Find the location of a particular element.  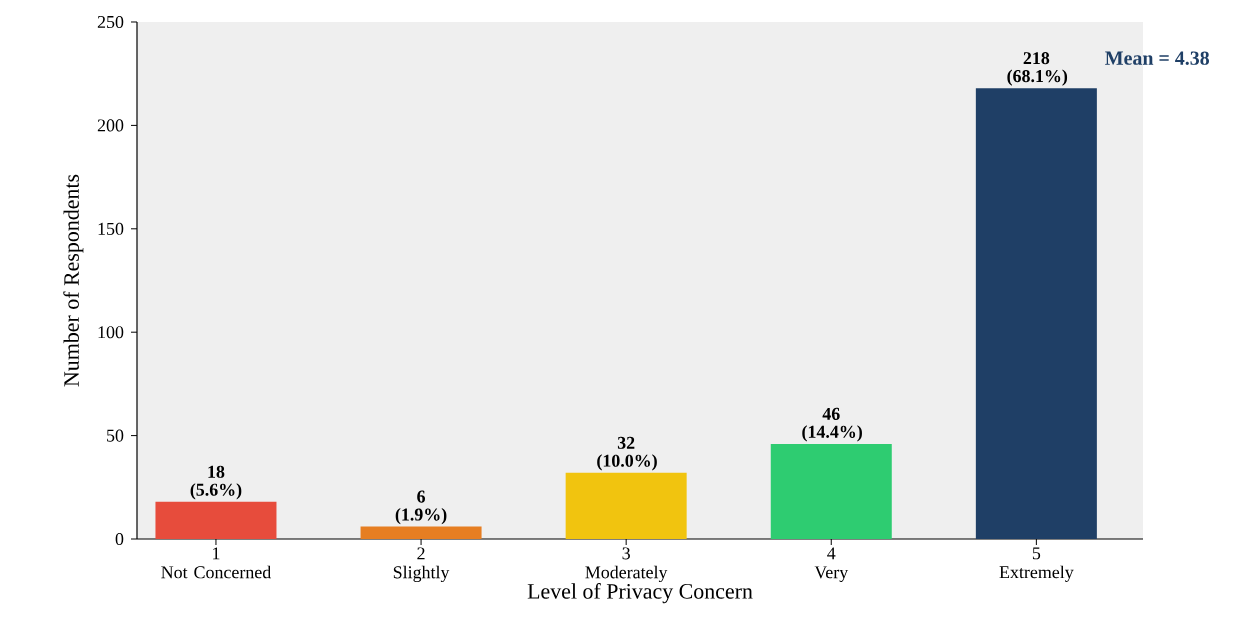

y-tick-label: 150 is located at coordinates (111, 228).